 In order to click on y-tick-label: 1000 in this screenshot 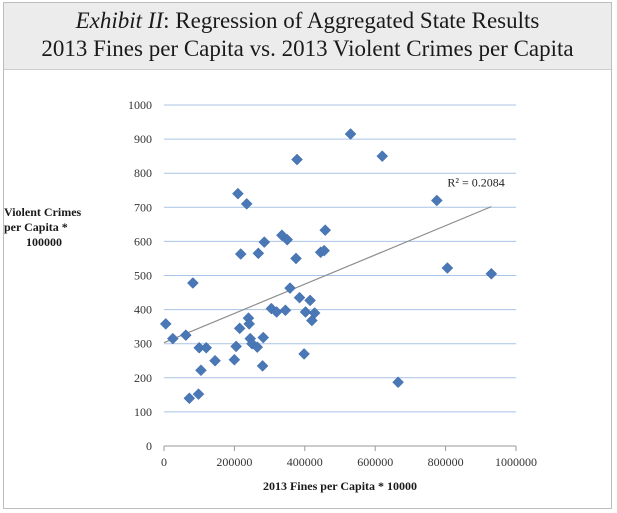, I will do `click(140, 105)`.